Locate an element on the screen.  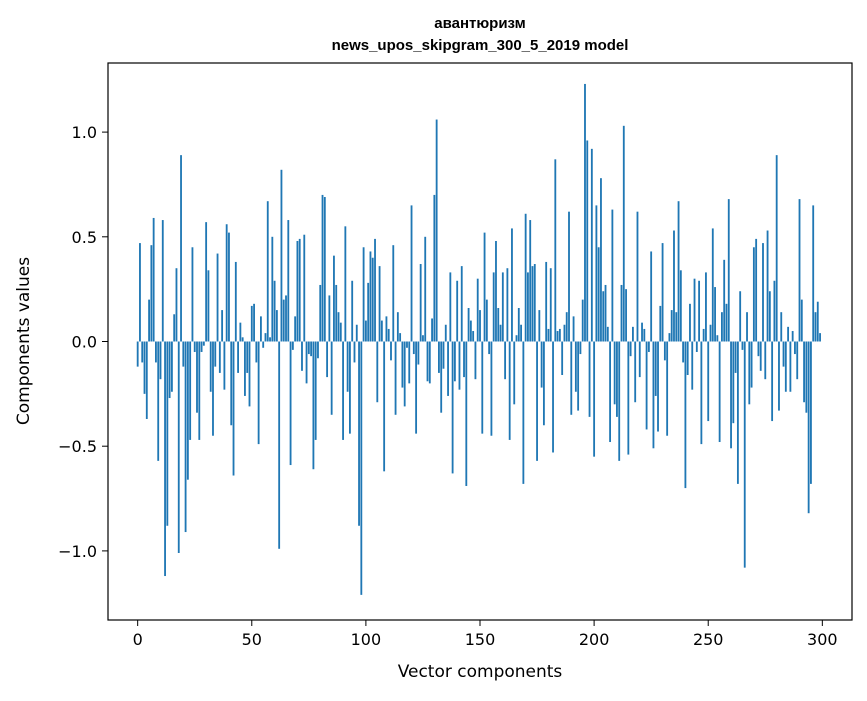
x-tick-label: 250 is located at coordinates (708, 639).